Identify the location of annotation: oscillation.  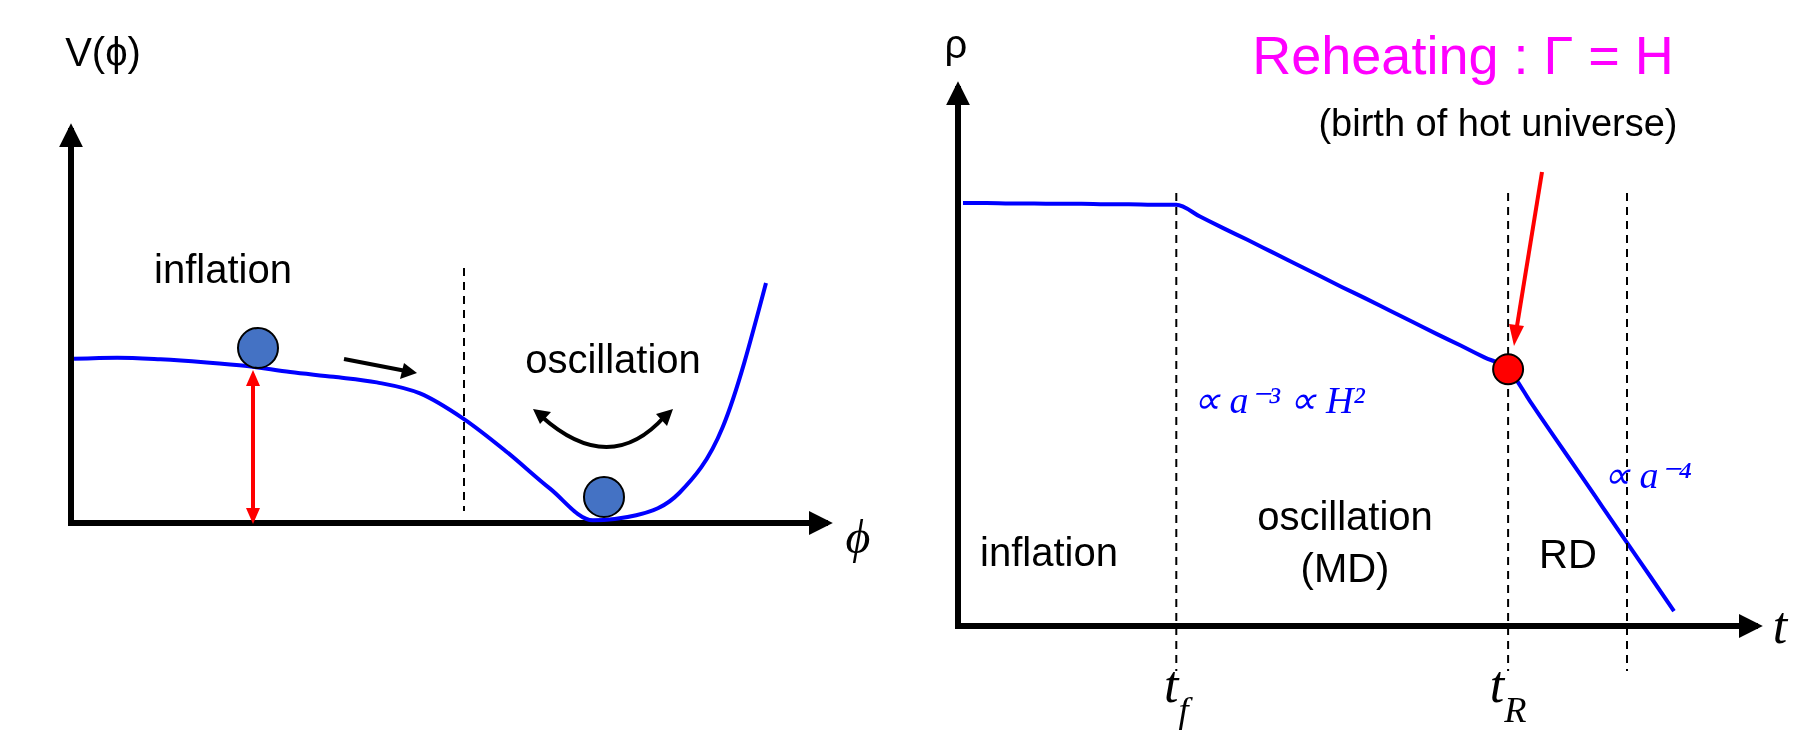
(613, 359).